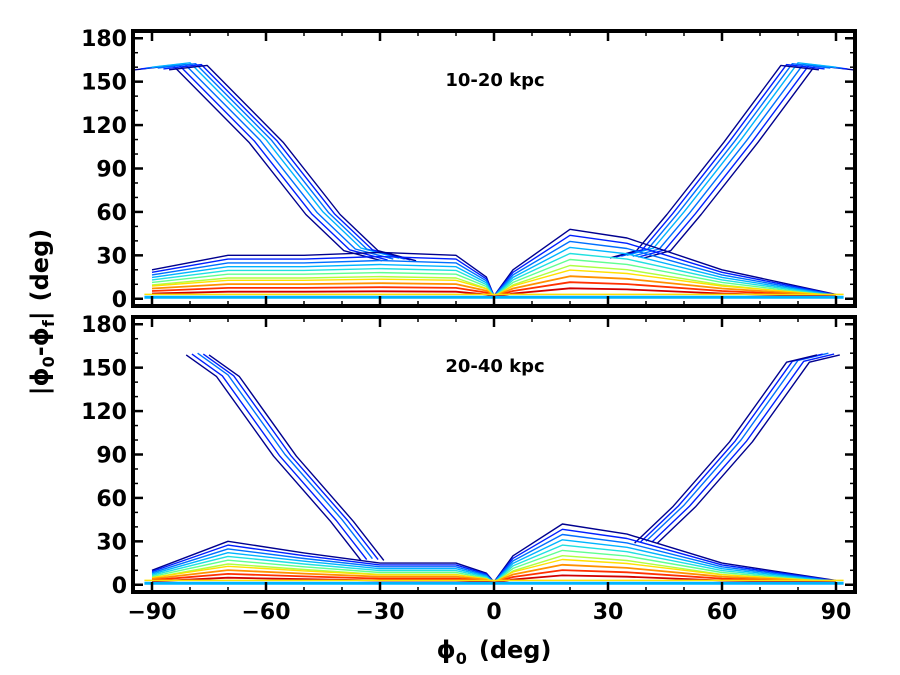 This screenshot has height=675, width=900. What do you see at coordinates (40, 376) in the screenshot?
I see `y-axis-phi0: ϕ` at bounding box center [40, 376].